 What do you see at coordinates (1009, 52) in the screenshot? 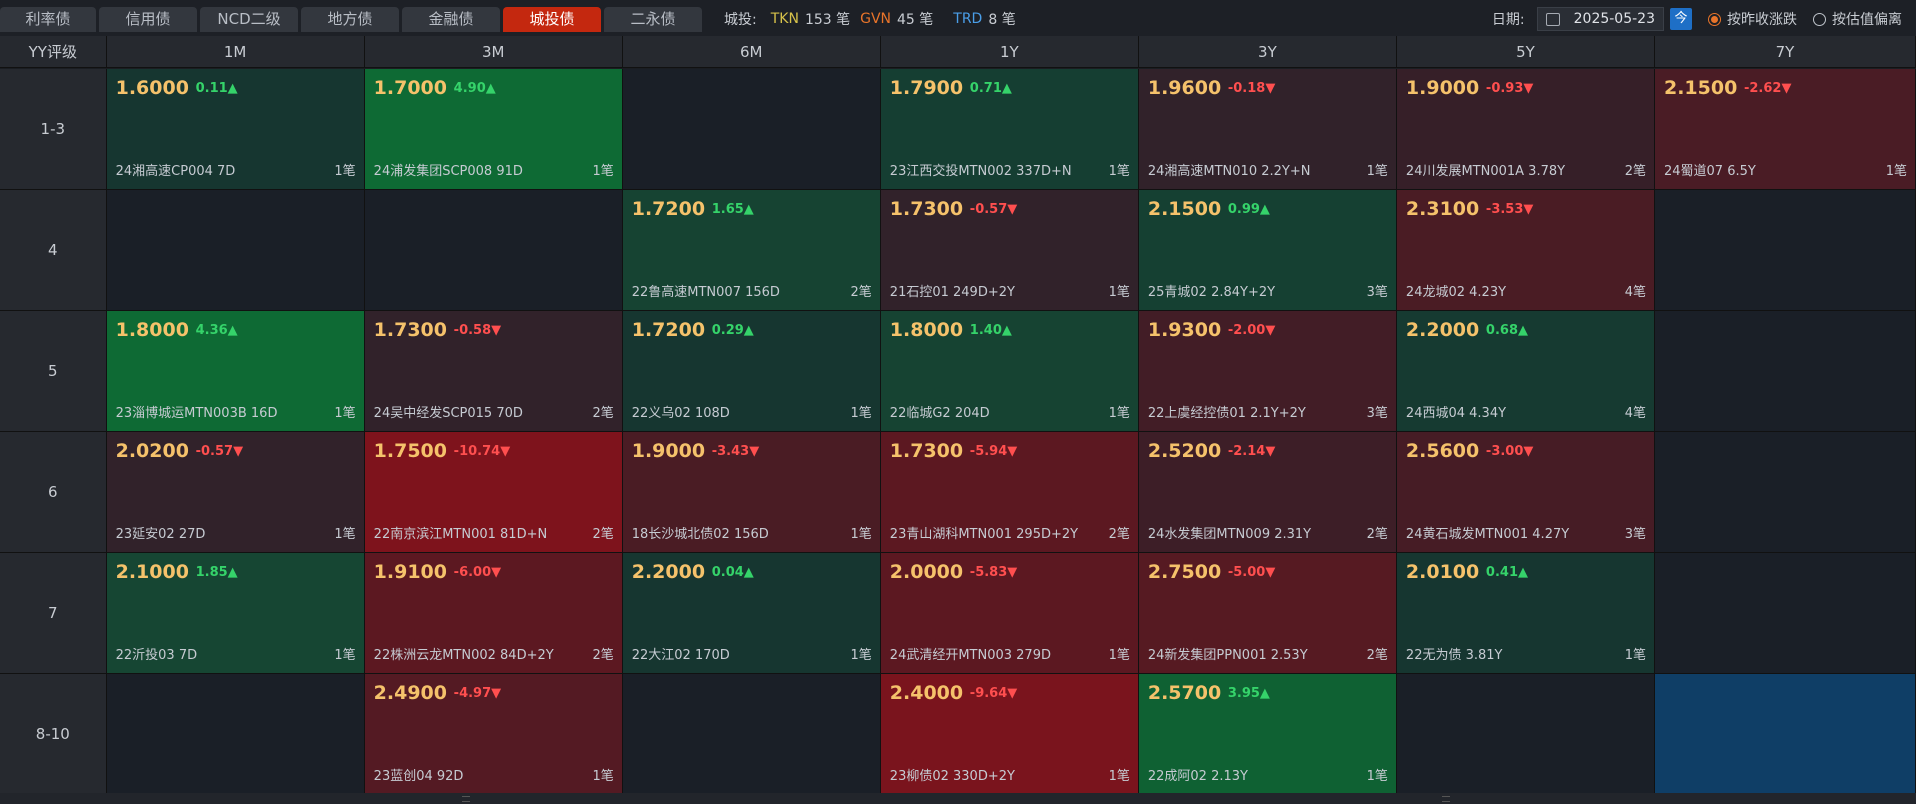
I see `tenor-header: 1Y` at bounding box center [1009, 52].